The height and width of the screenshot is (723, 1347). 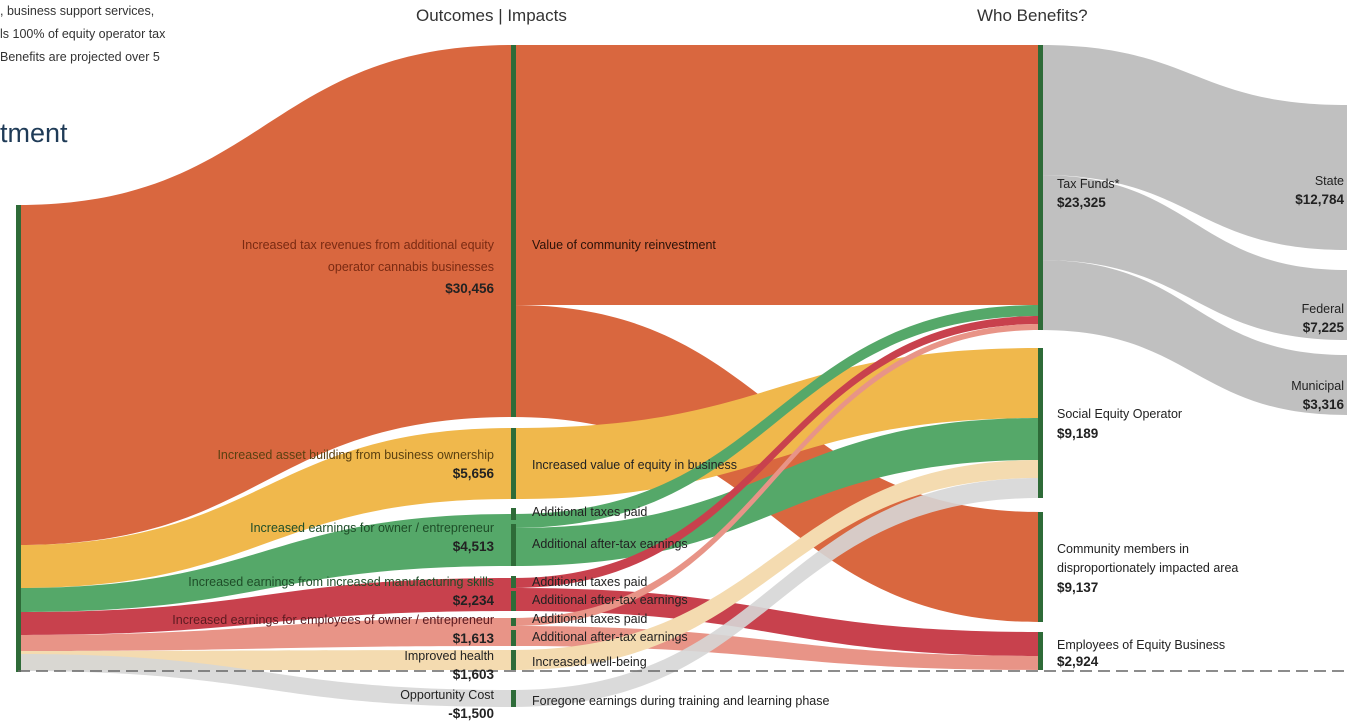 I want to click on intro-line: ls 100% of equity operator tax, so click(x=83, y=34).